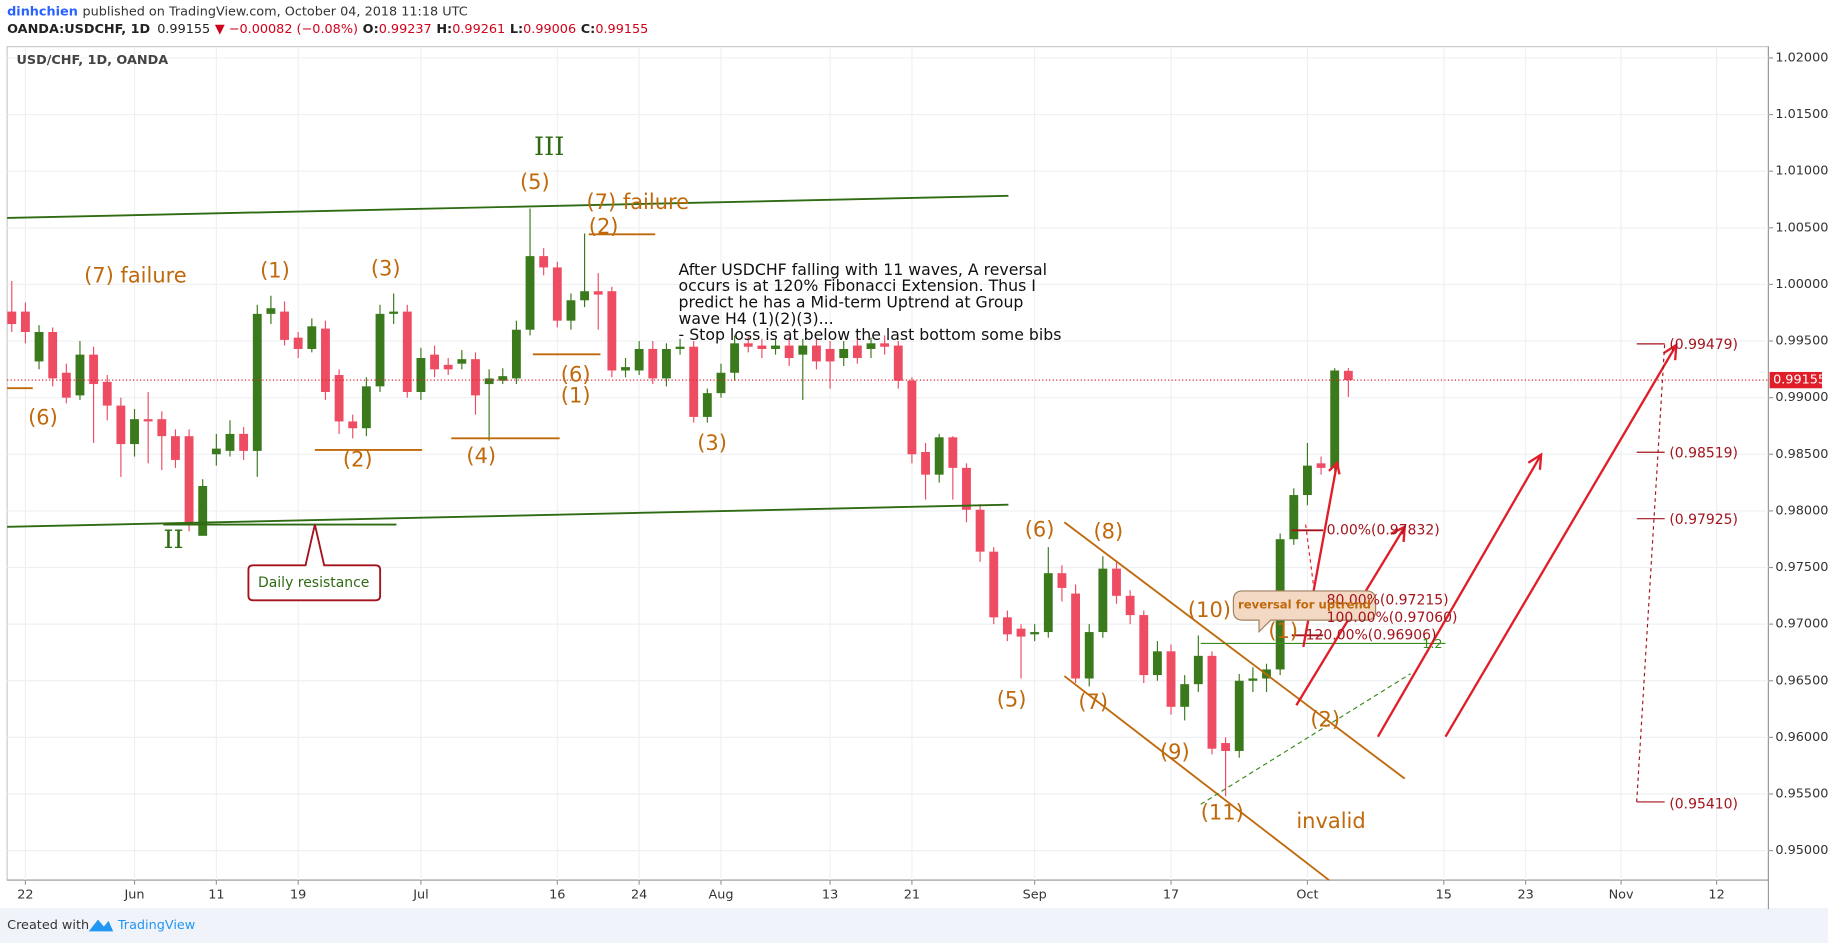 Image resolution: width=1828 pixels, height=943 pixels. What do you see at coordinates (216, 895) in the screenshot?
I see `x-tick-label: 11` at bounding box center [216, 895].